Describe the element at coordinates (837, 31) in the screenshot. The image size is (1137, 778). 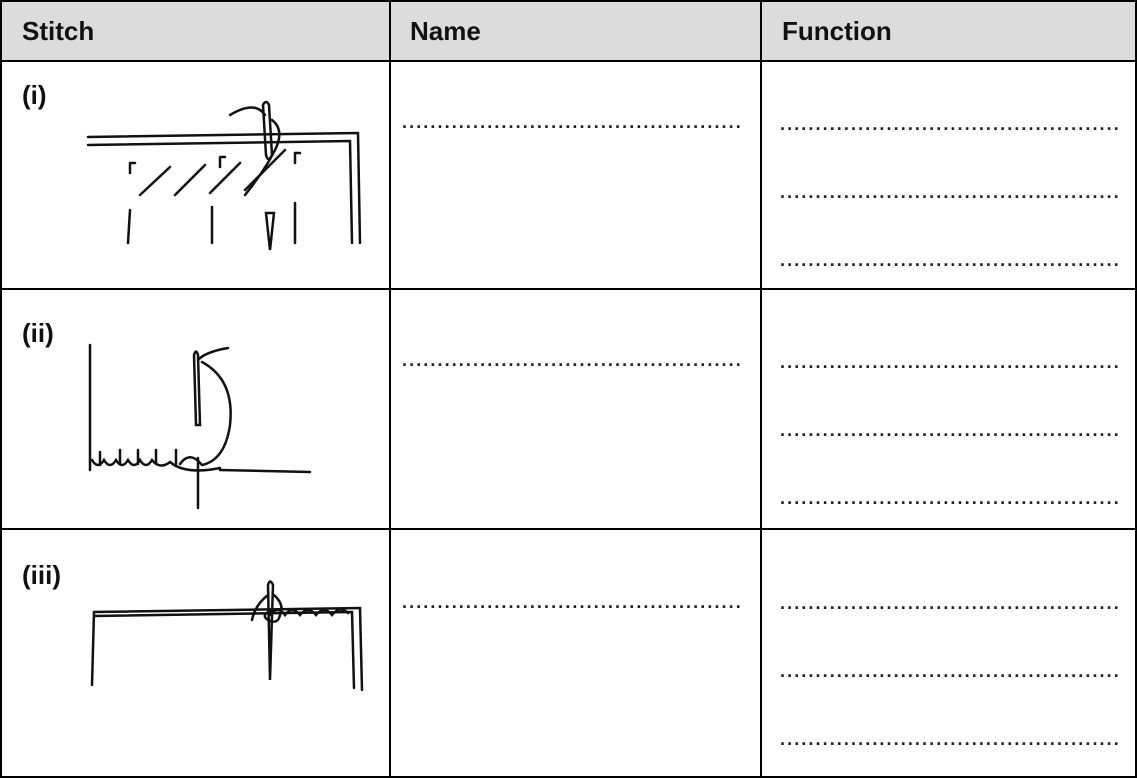
I see `column-header: Function` at that location.